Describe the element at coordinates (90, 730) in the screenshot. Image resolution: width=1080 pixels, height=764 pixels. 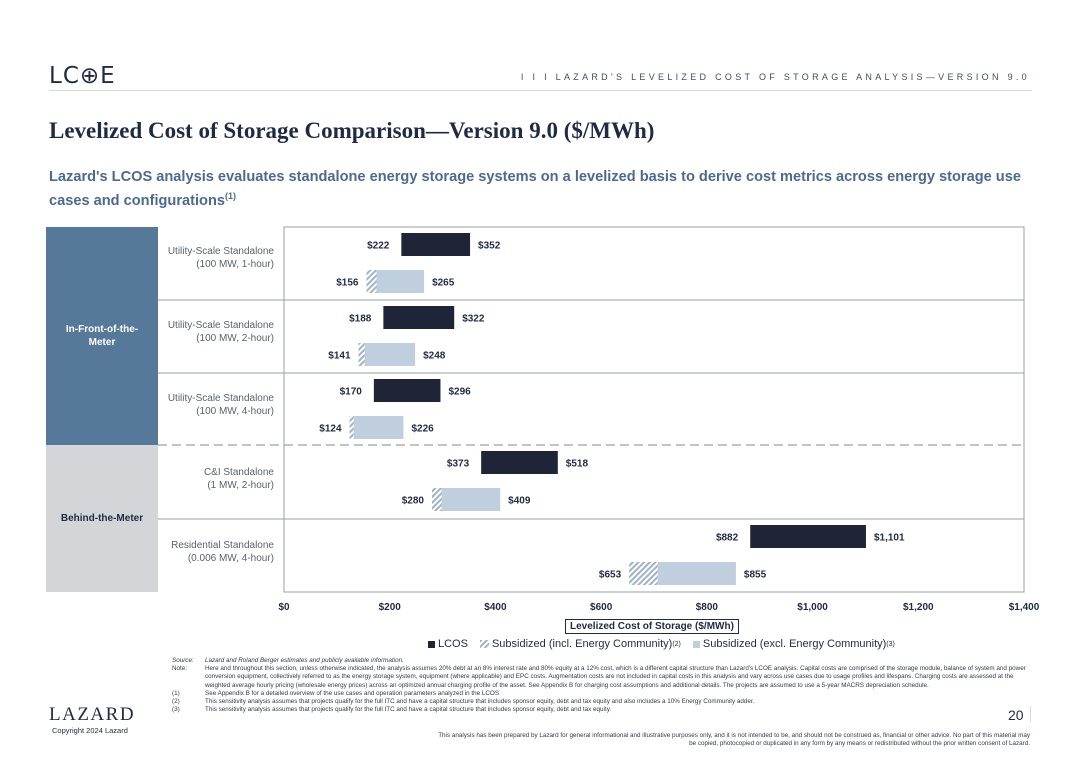
I see `copyright: Copyright 2024 Lazard` at that location.